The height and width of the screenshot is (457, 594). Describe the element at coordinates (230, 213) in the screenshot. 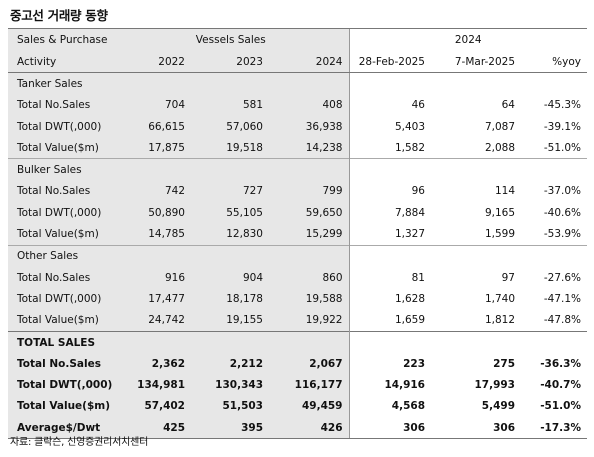

I see `table-cell: 55,105` at that location.